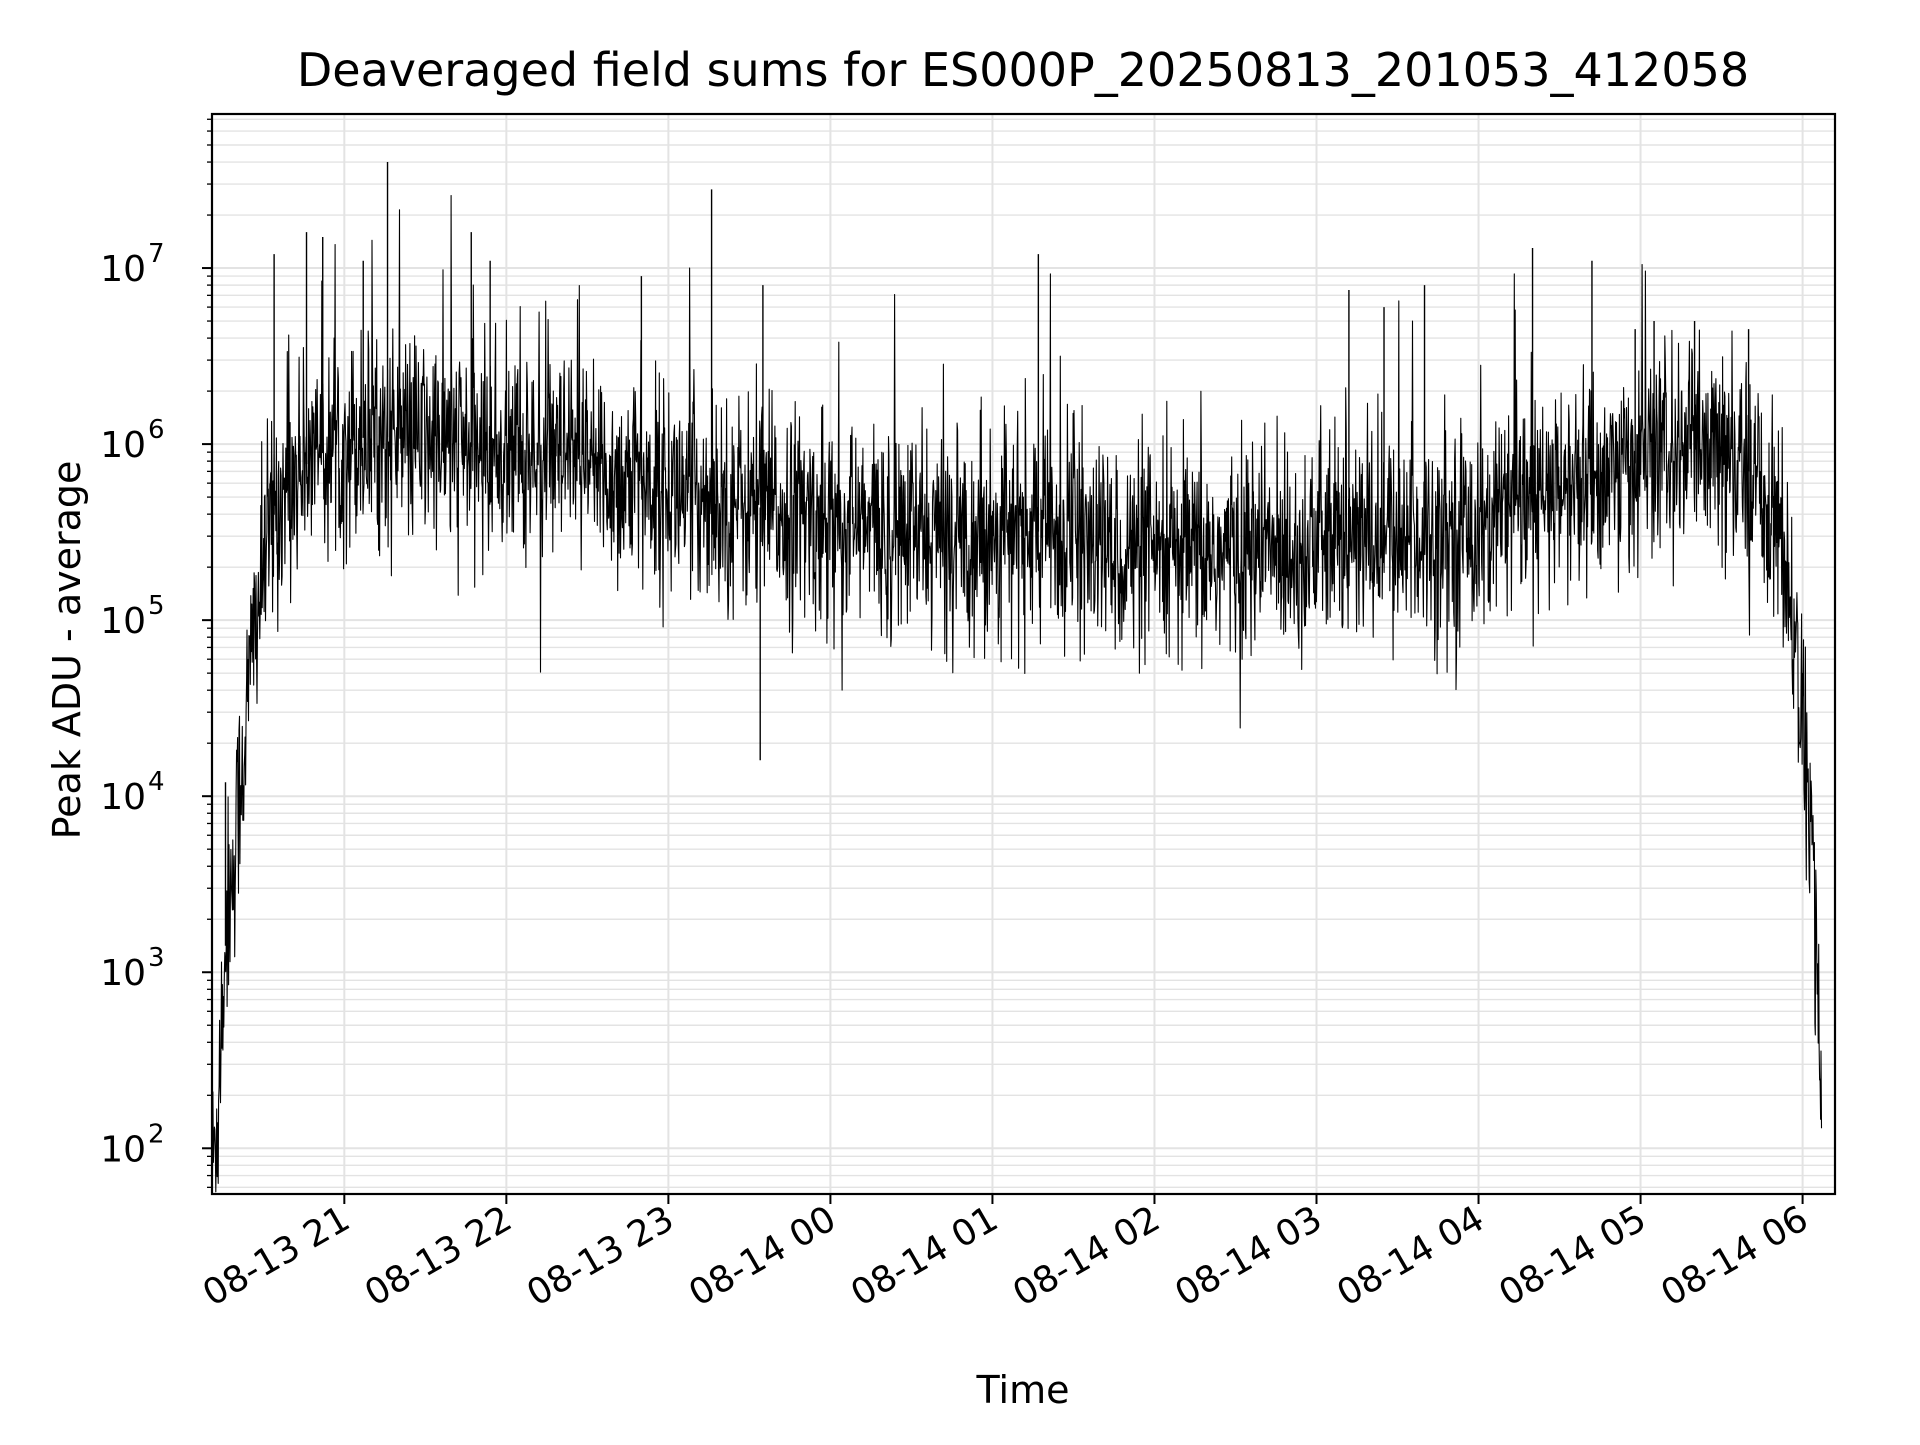 The height and width of the screenshot is (1445, 1920). I want to click on y-tick-exponent: 5, so click(156, 606).